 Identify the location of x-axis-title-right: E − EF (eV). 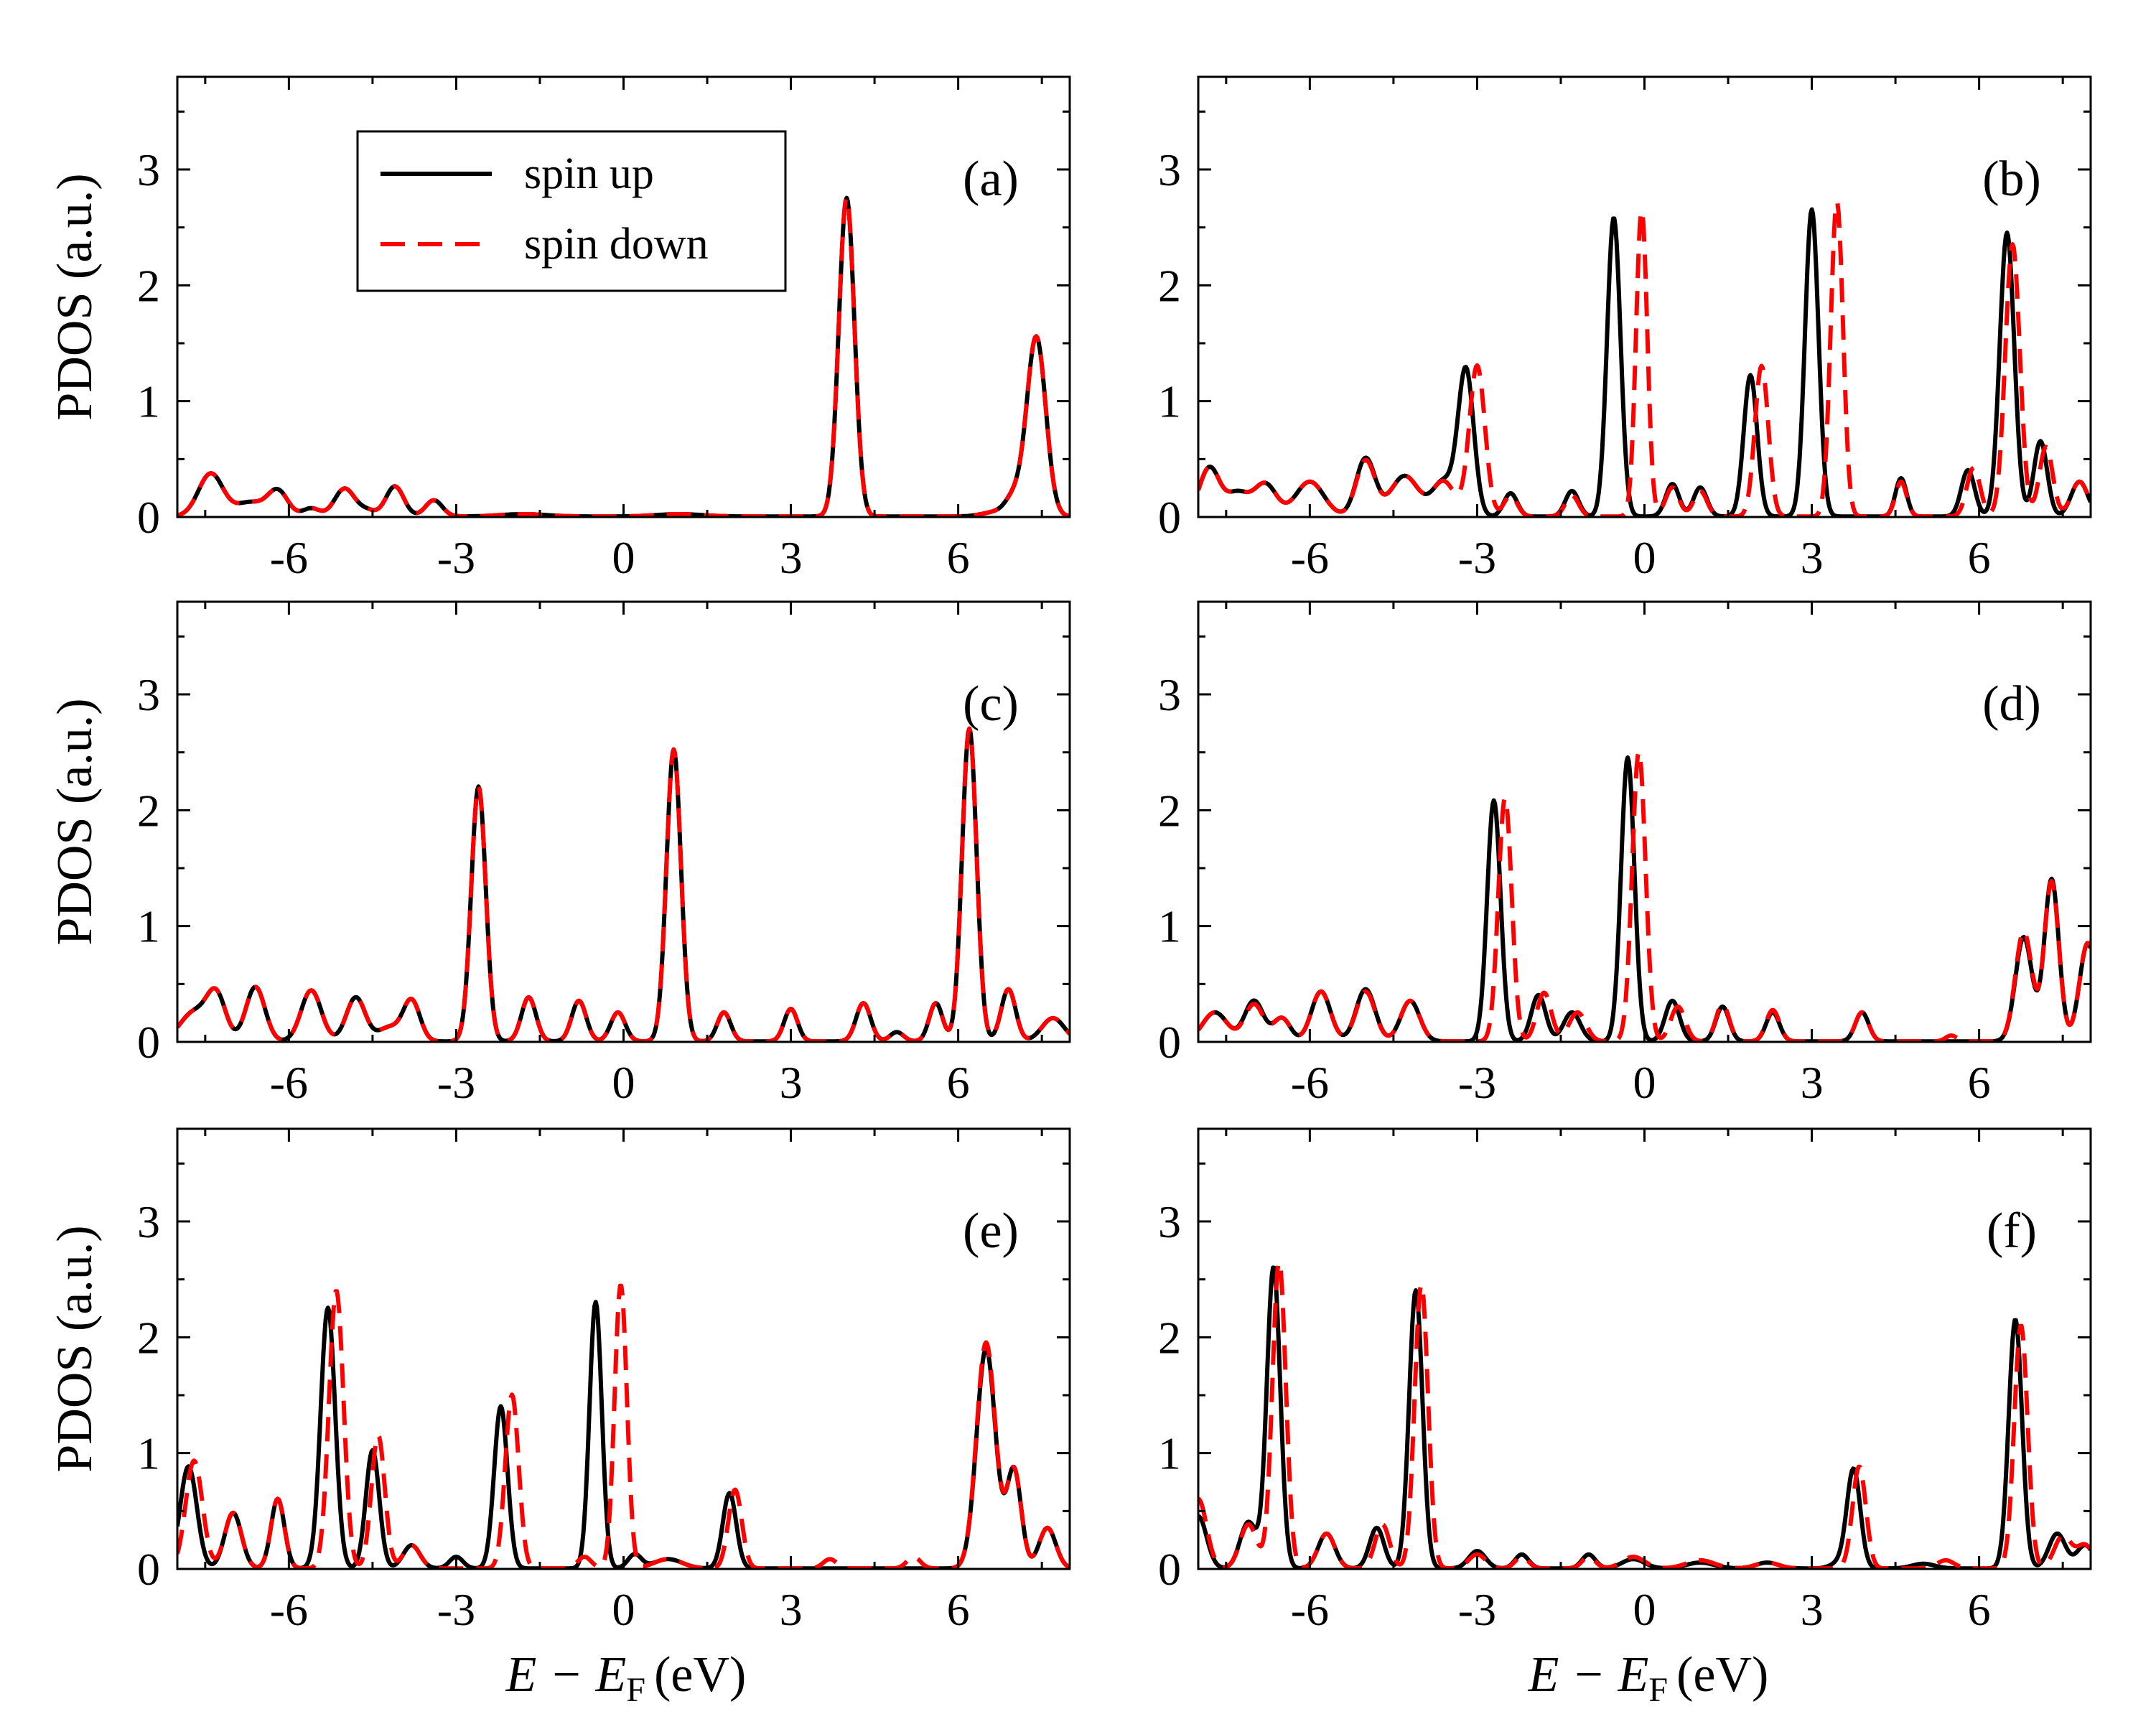
(1648, 1678).